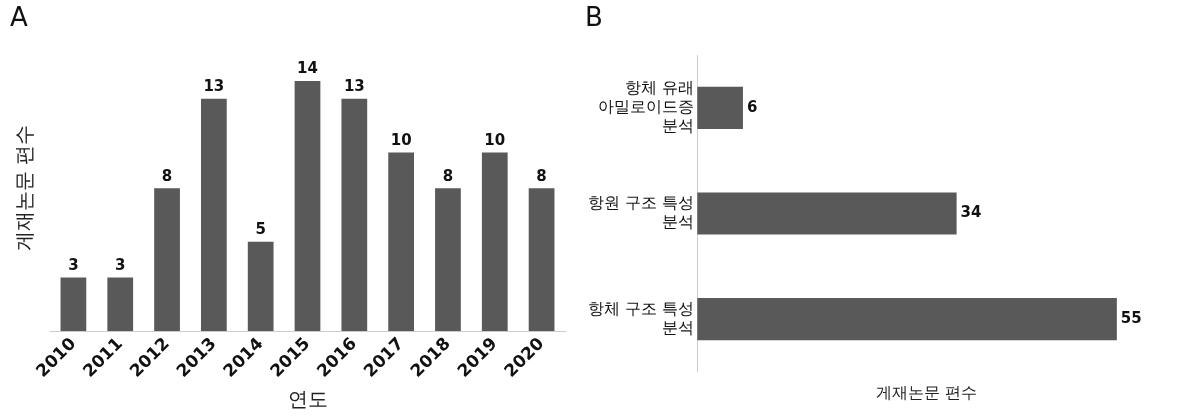 This screenshot has height=417, width=1199. What do you see at coordinates (646, 106) in the screenshot?
I see `y-tick-label: 항체 유래 아밀로이드증 분석` at bounding box center [646, 106].